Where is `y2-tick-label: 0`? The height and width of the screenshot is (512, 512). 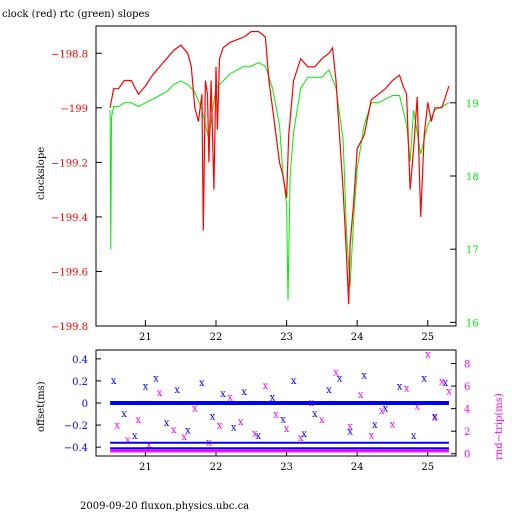 y2-tick-label: 0 is located at coordinates (467, 455).